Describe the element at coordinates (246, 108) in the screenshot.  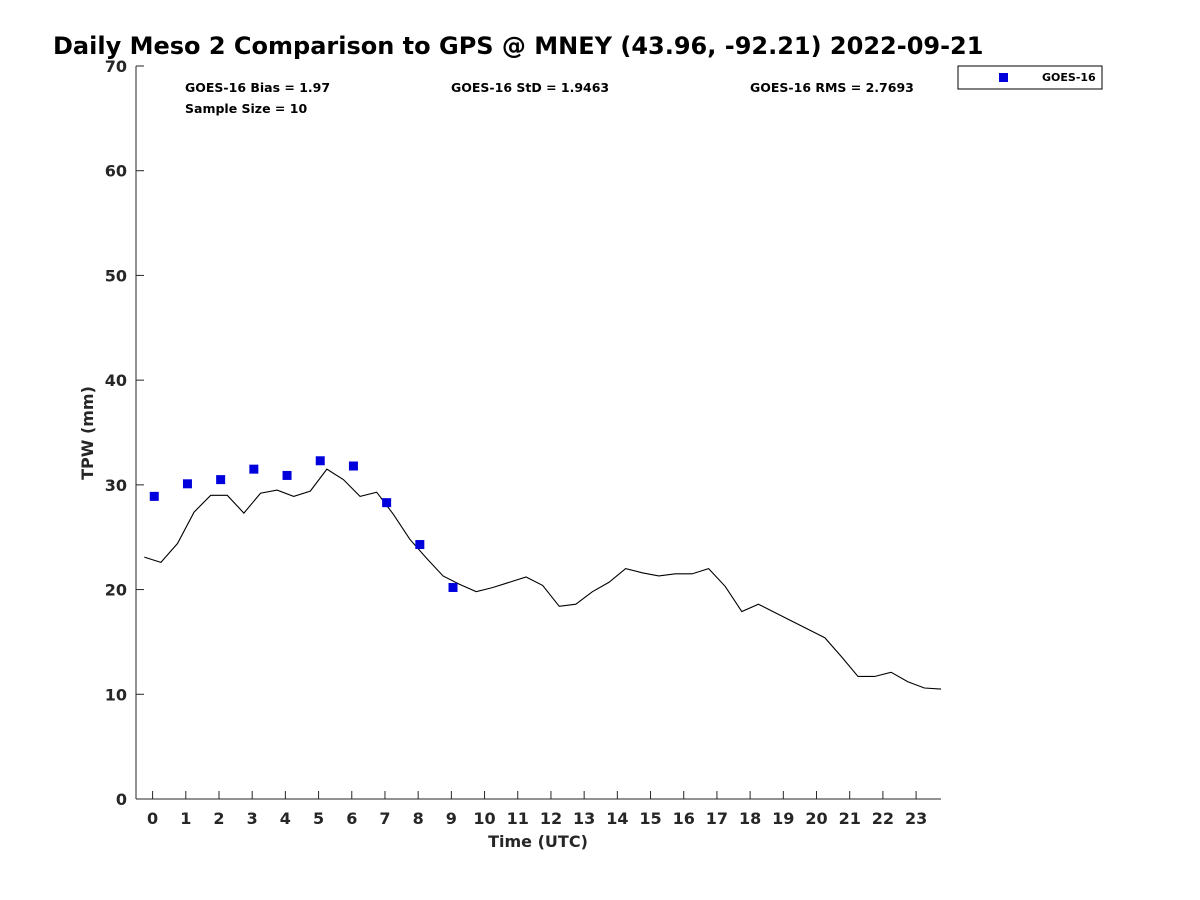
I see `sample-size-stat: Sample Size = 10` at that location.